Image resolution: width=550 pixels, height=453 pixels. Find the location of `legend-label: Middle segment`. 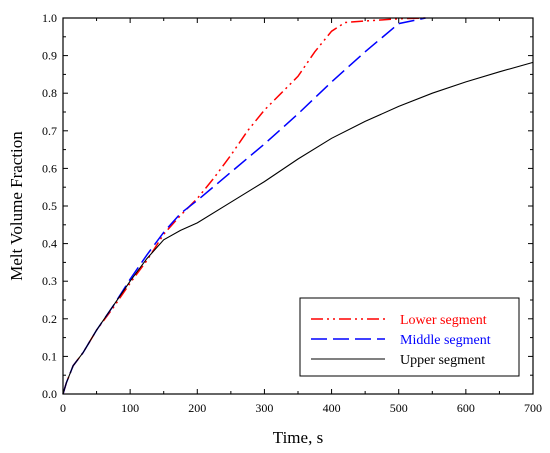

legend-label: Middle segment is located at coordinates (445, 340).